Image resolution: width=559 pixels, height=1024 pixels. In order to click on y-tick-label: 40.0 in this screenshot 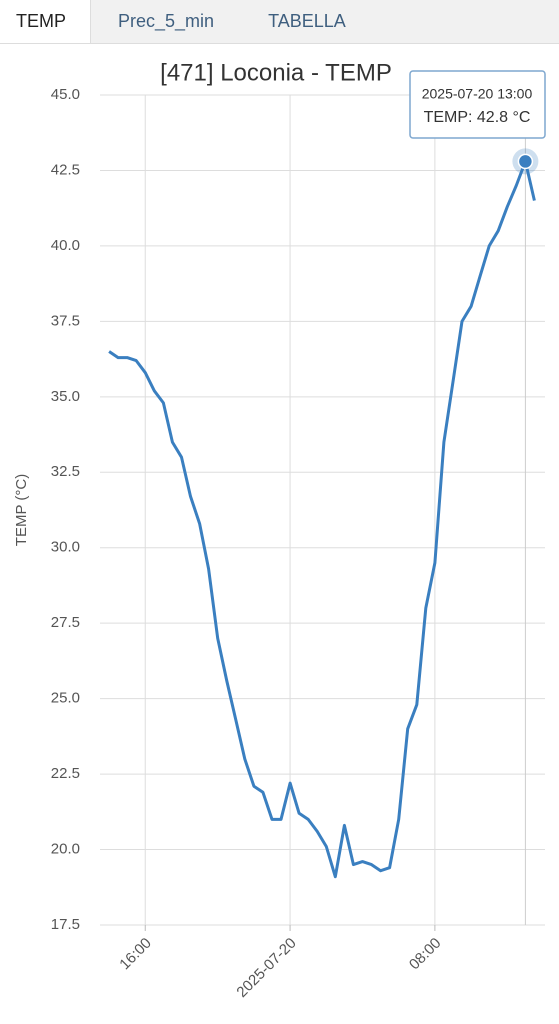, I will do `click(65, 245)`.